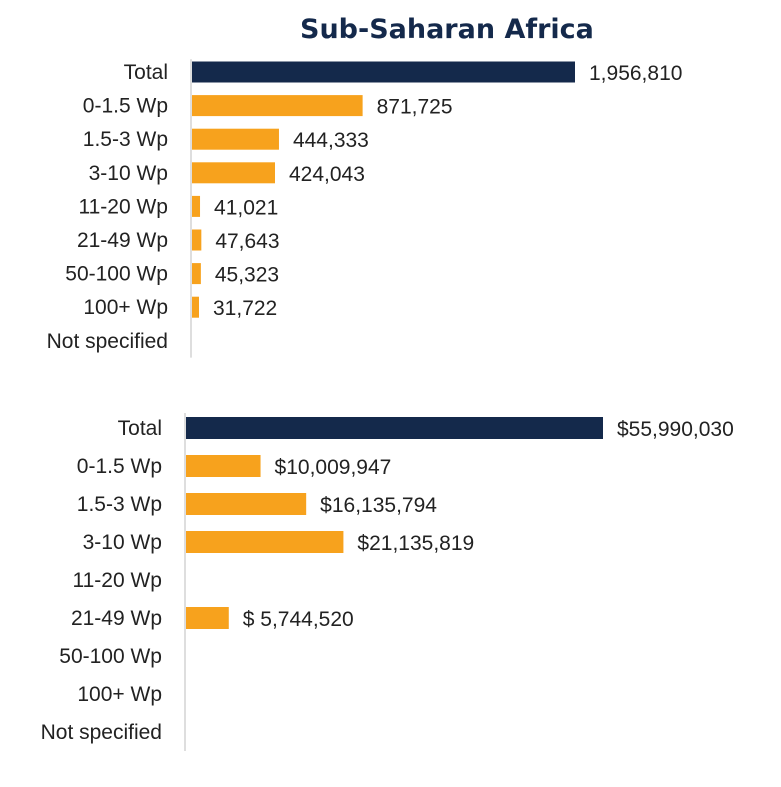  What do you see at coordinates (331, 140) in the screenshot?
I see `data-label: 444,333` at bounding box center [331, 140].